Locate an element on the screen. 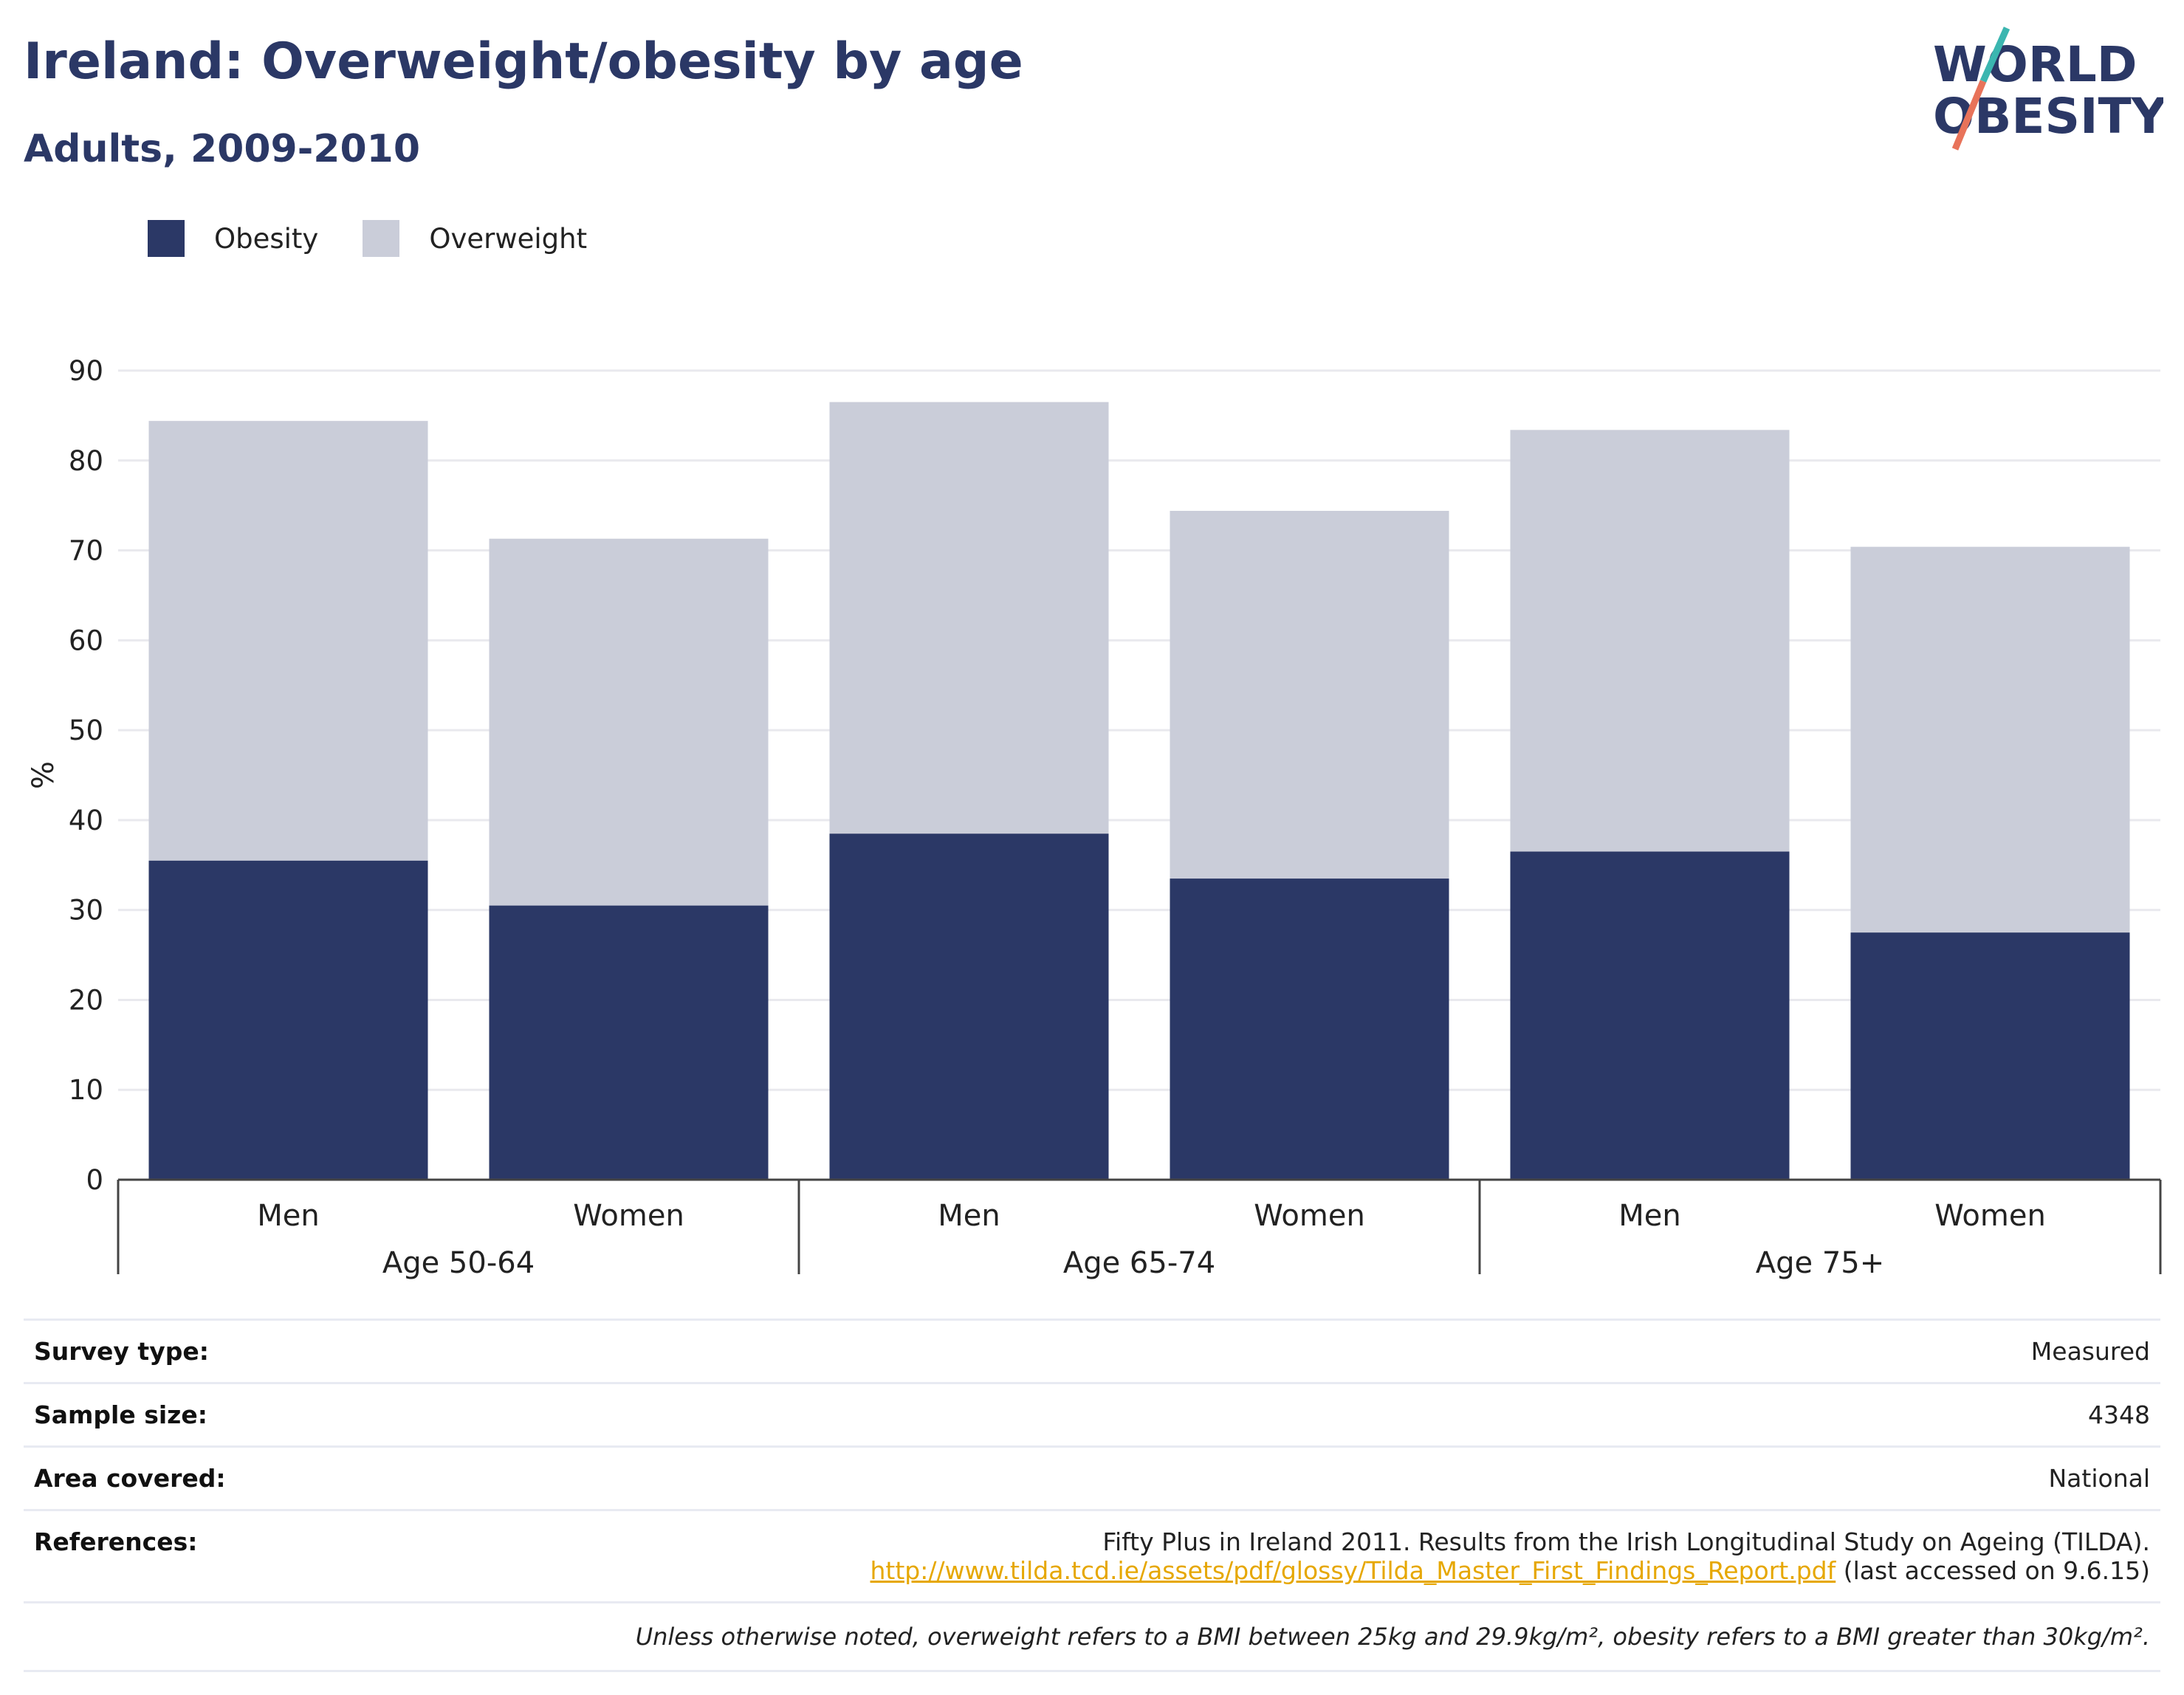 The width and height of the screenshot is (2184, 1695). legend-swatch-obesity is located at coordinates (167, 238).